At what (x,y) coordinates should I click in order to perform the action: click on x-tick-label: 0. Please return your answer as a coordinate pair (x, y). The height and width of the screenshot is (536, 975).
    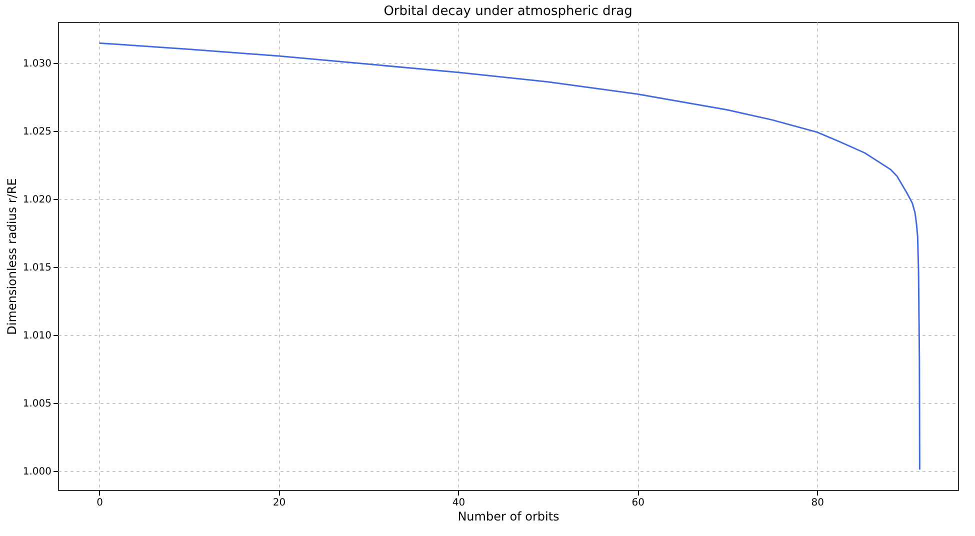
    Looking at the image, I should click on (99, 503).